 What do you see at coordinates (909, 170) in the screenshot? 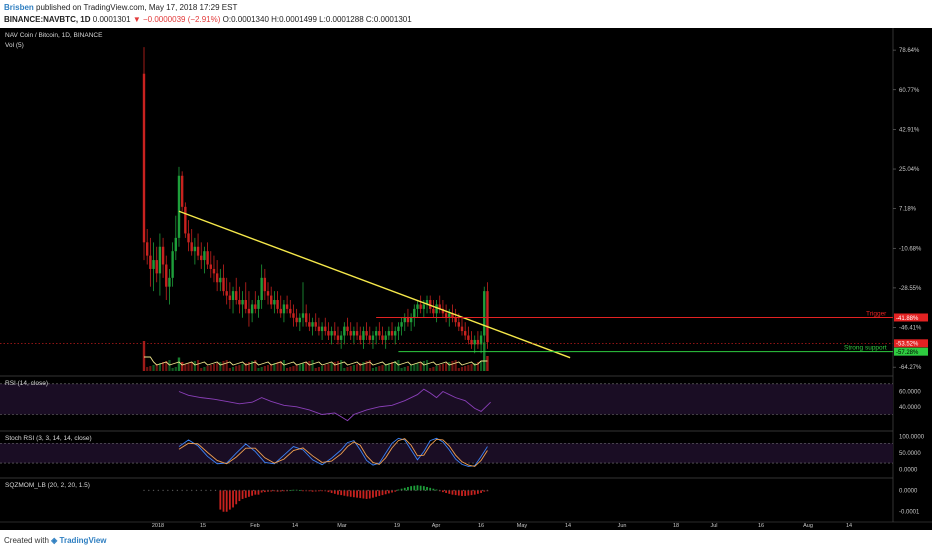
I see `y-tick-label: 25.04%` at bounding box center [909, 170].